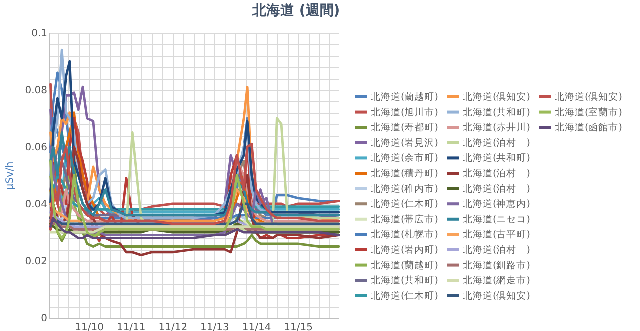 This screenshot has width=640, height=331. I want to click on y-tick-label: 0.02, so click(36, 262).